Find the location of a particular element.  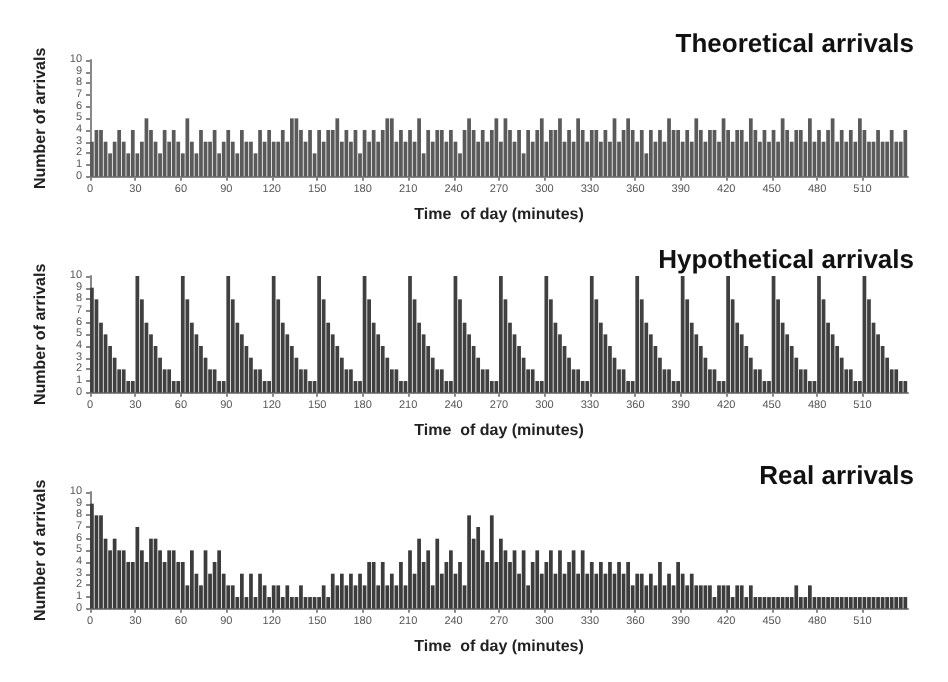

chart-title: Hypothetical arrivals is located at coordinates (786, 259).